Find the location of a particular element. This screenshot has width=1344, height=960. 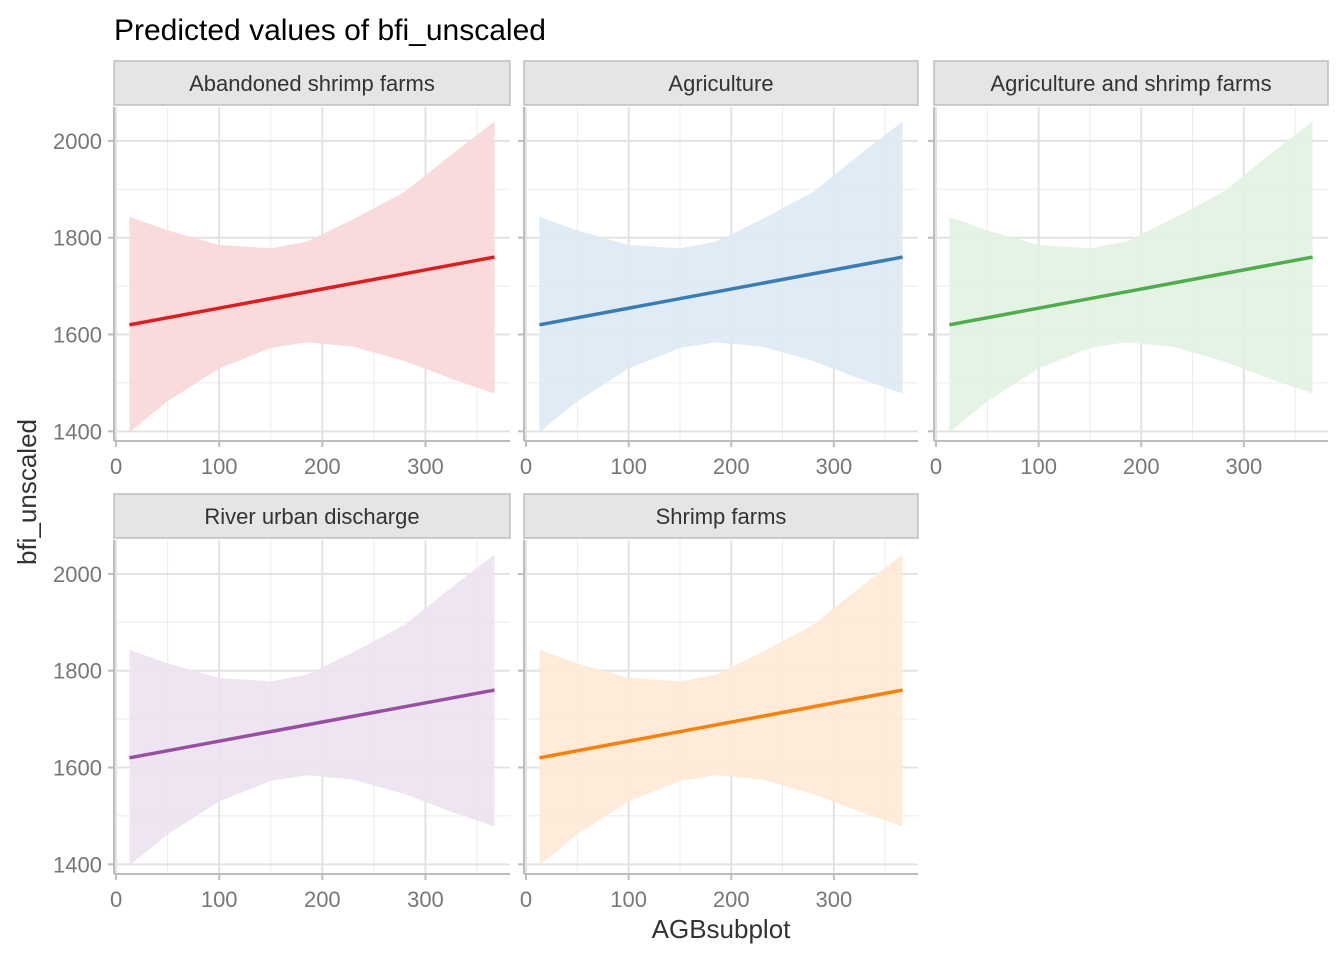

facet-panel: Agriculture 0 100 200 300 is located at coordinates (718, 269).